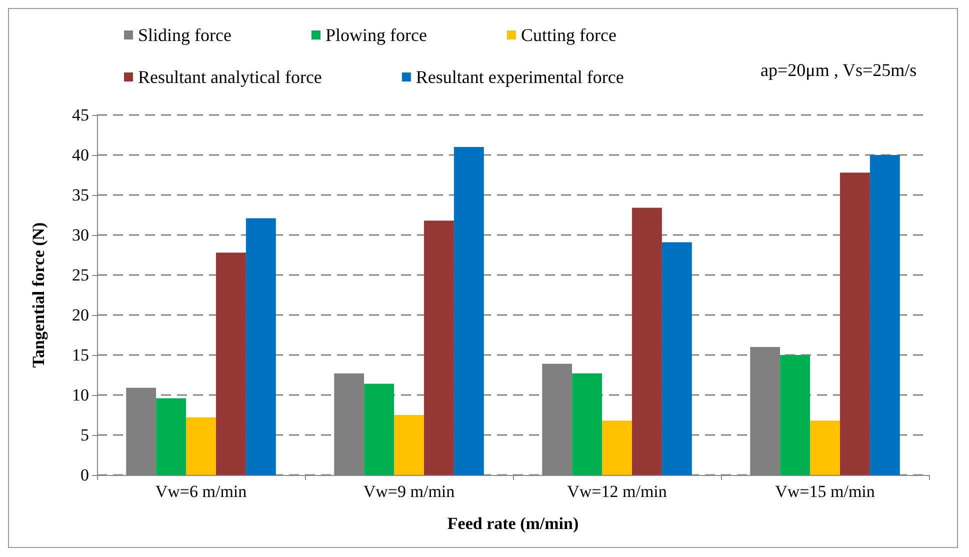 The width and height of the screenshot is (969, 557). Describe the element at coordinates (230, 77) in the screenshot. I see `legend-label: Resultant analytical force` at that location.